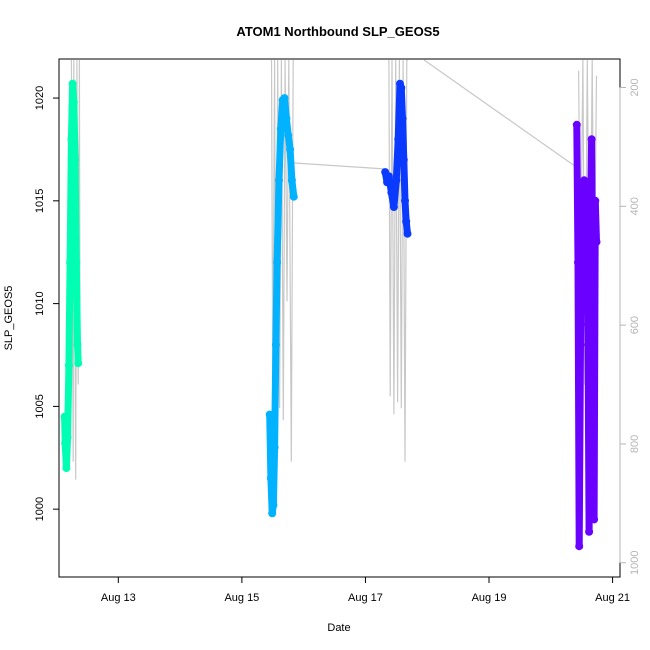 The width and height of the screenshot is (650, 650). I want to click on y2-tick-label: 1000, so click(635, 563).